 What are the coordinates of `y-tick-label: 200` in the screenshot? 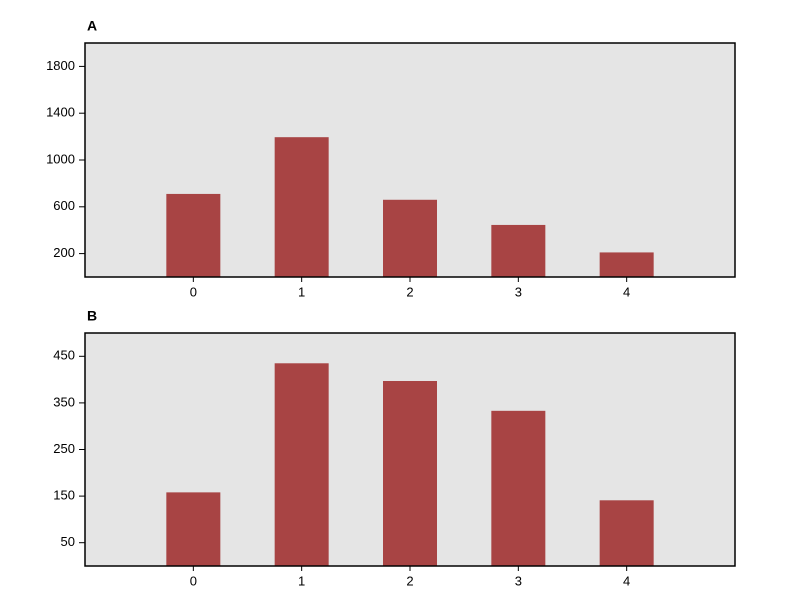 It's located at (64, 252).